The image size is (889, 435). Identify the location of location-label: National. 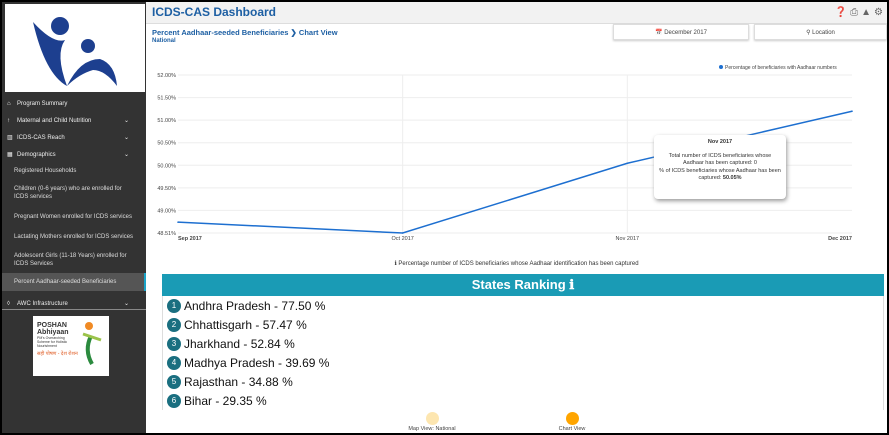
(164, 41).